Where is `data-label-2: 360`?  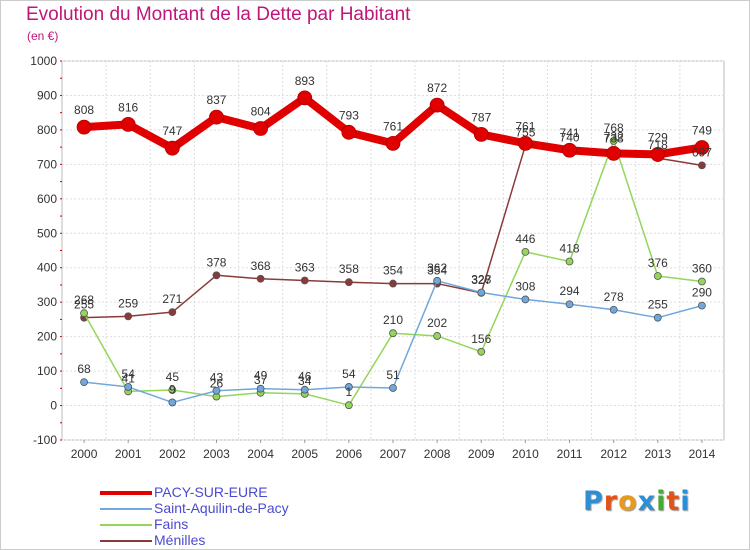
data-label-2: 360 is located at coordinates (702, 269).